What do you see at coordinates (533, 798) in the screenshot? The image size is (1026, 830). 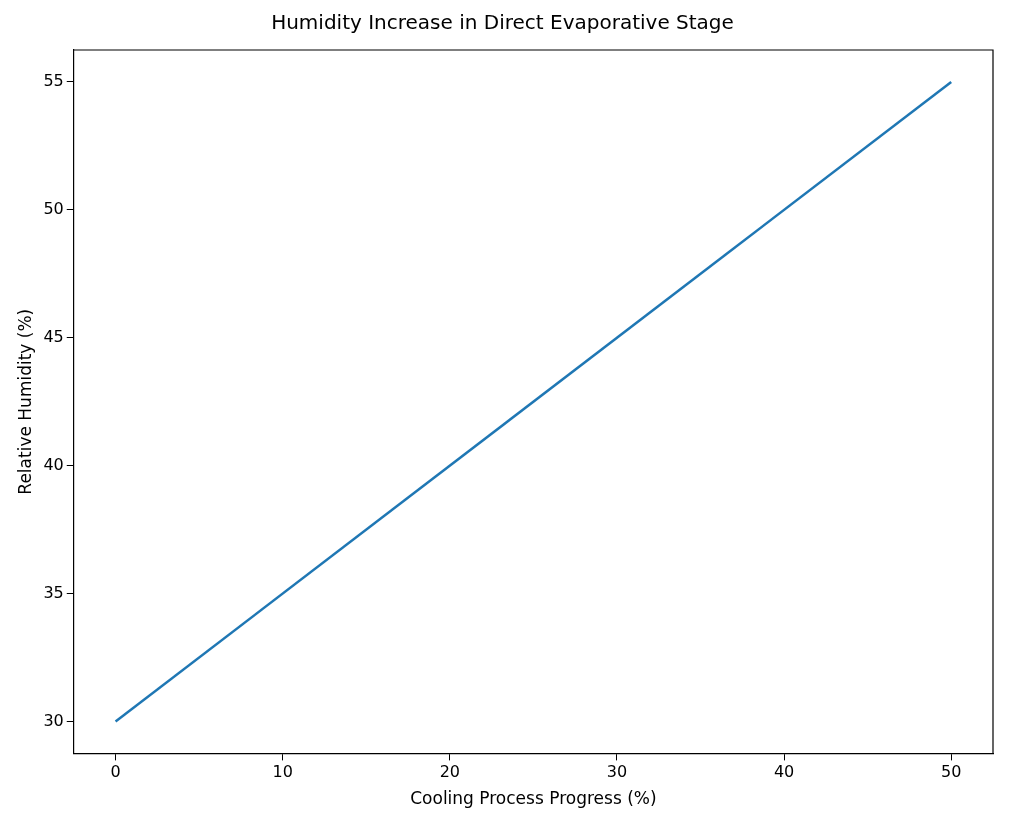 I see `x-axis-title: Cooling Process Progress (%)` at bounding box center [533, 798].